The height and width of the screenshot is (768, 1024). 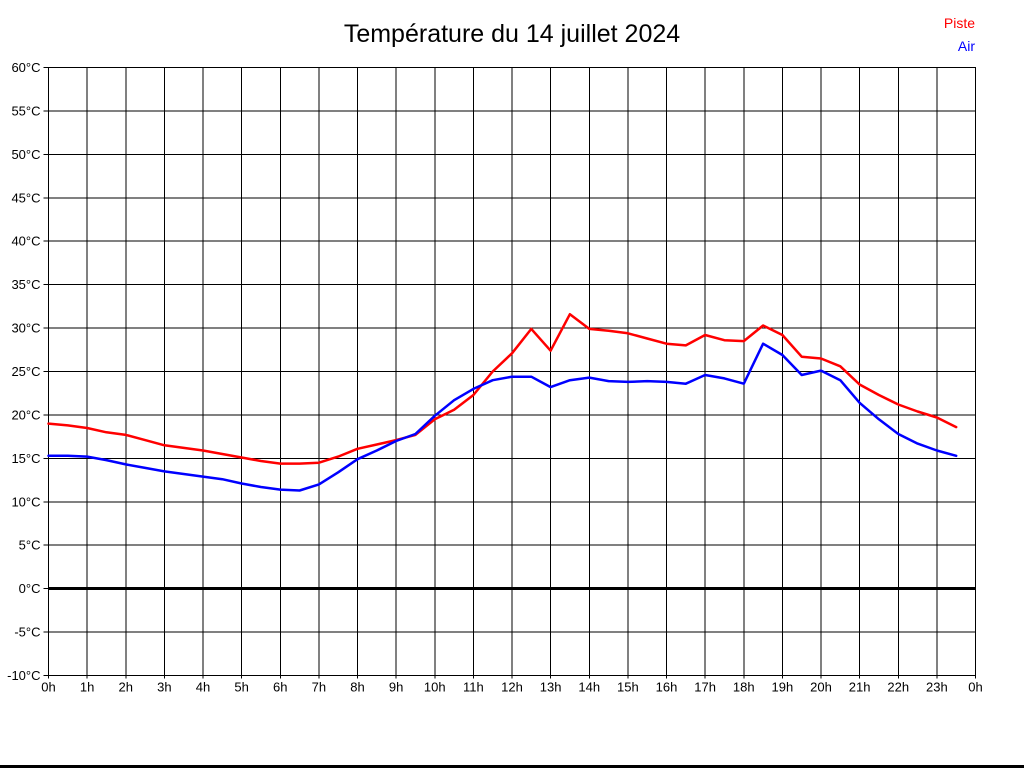 What do you see at coordinates (473, 687) in the screenshot?
I see `x-tick-label: 11h` at bounding box center [473, 687].